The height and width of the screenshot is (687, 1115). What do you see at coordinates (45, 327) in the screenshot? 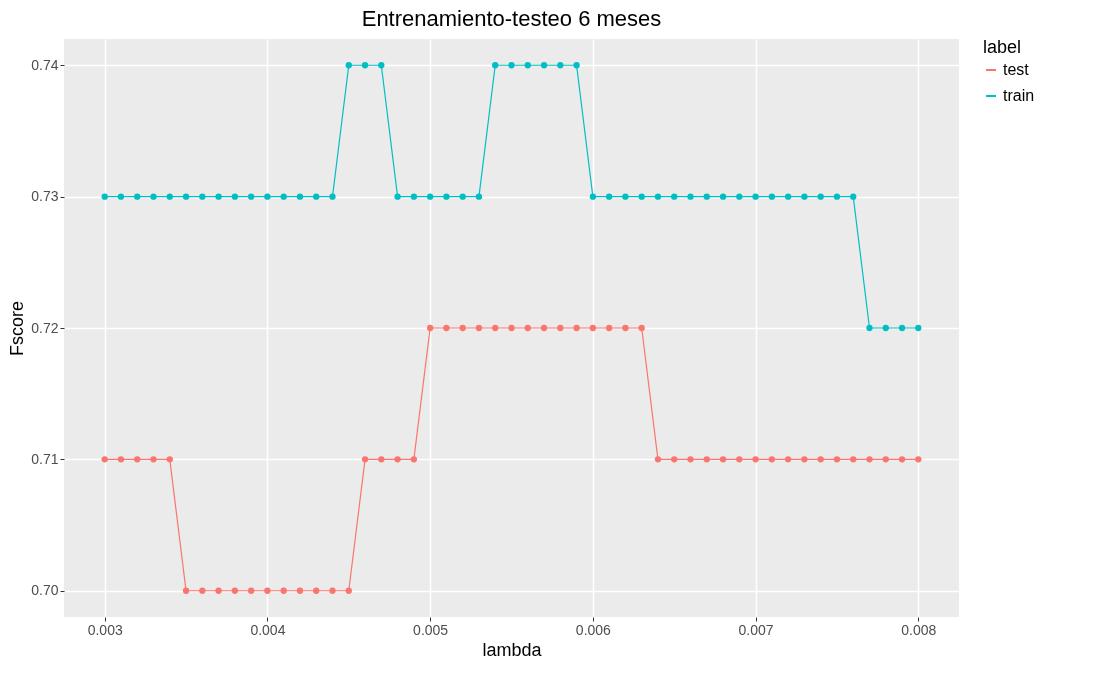
I see `y-tick-label: 0.72` at bounding box center [45, 327].